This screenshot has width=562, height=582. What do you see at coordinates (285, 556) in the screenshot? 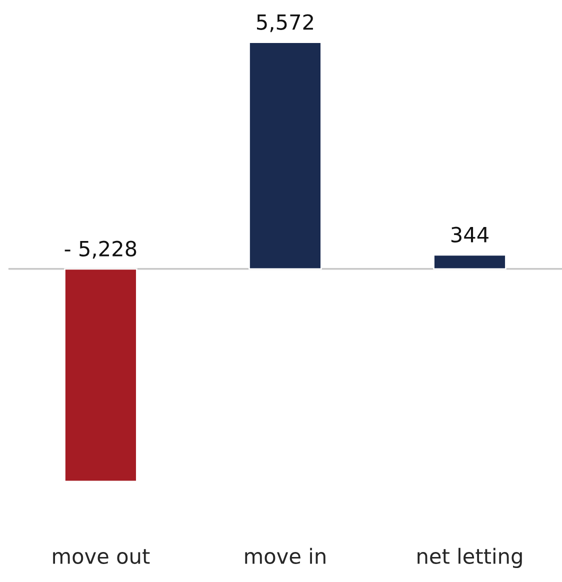
I see `x-tick-label: move in` at bounding box center [285, 556].